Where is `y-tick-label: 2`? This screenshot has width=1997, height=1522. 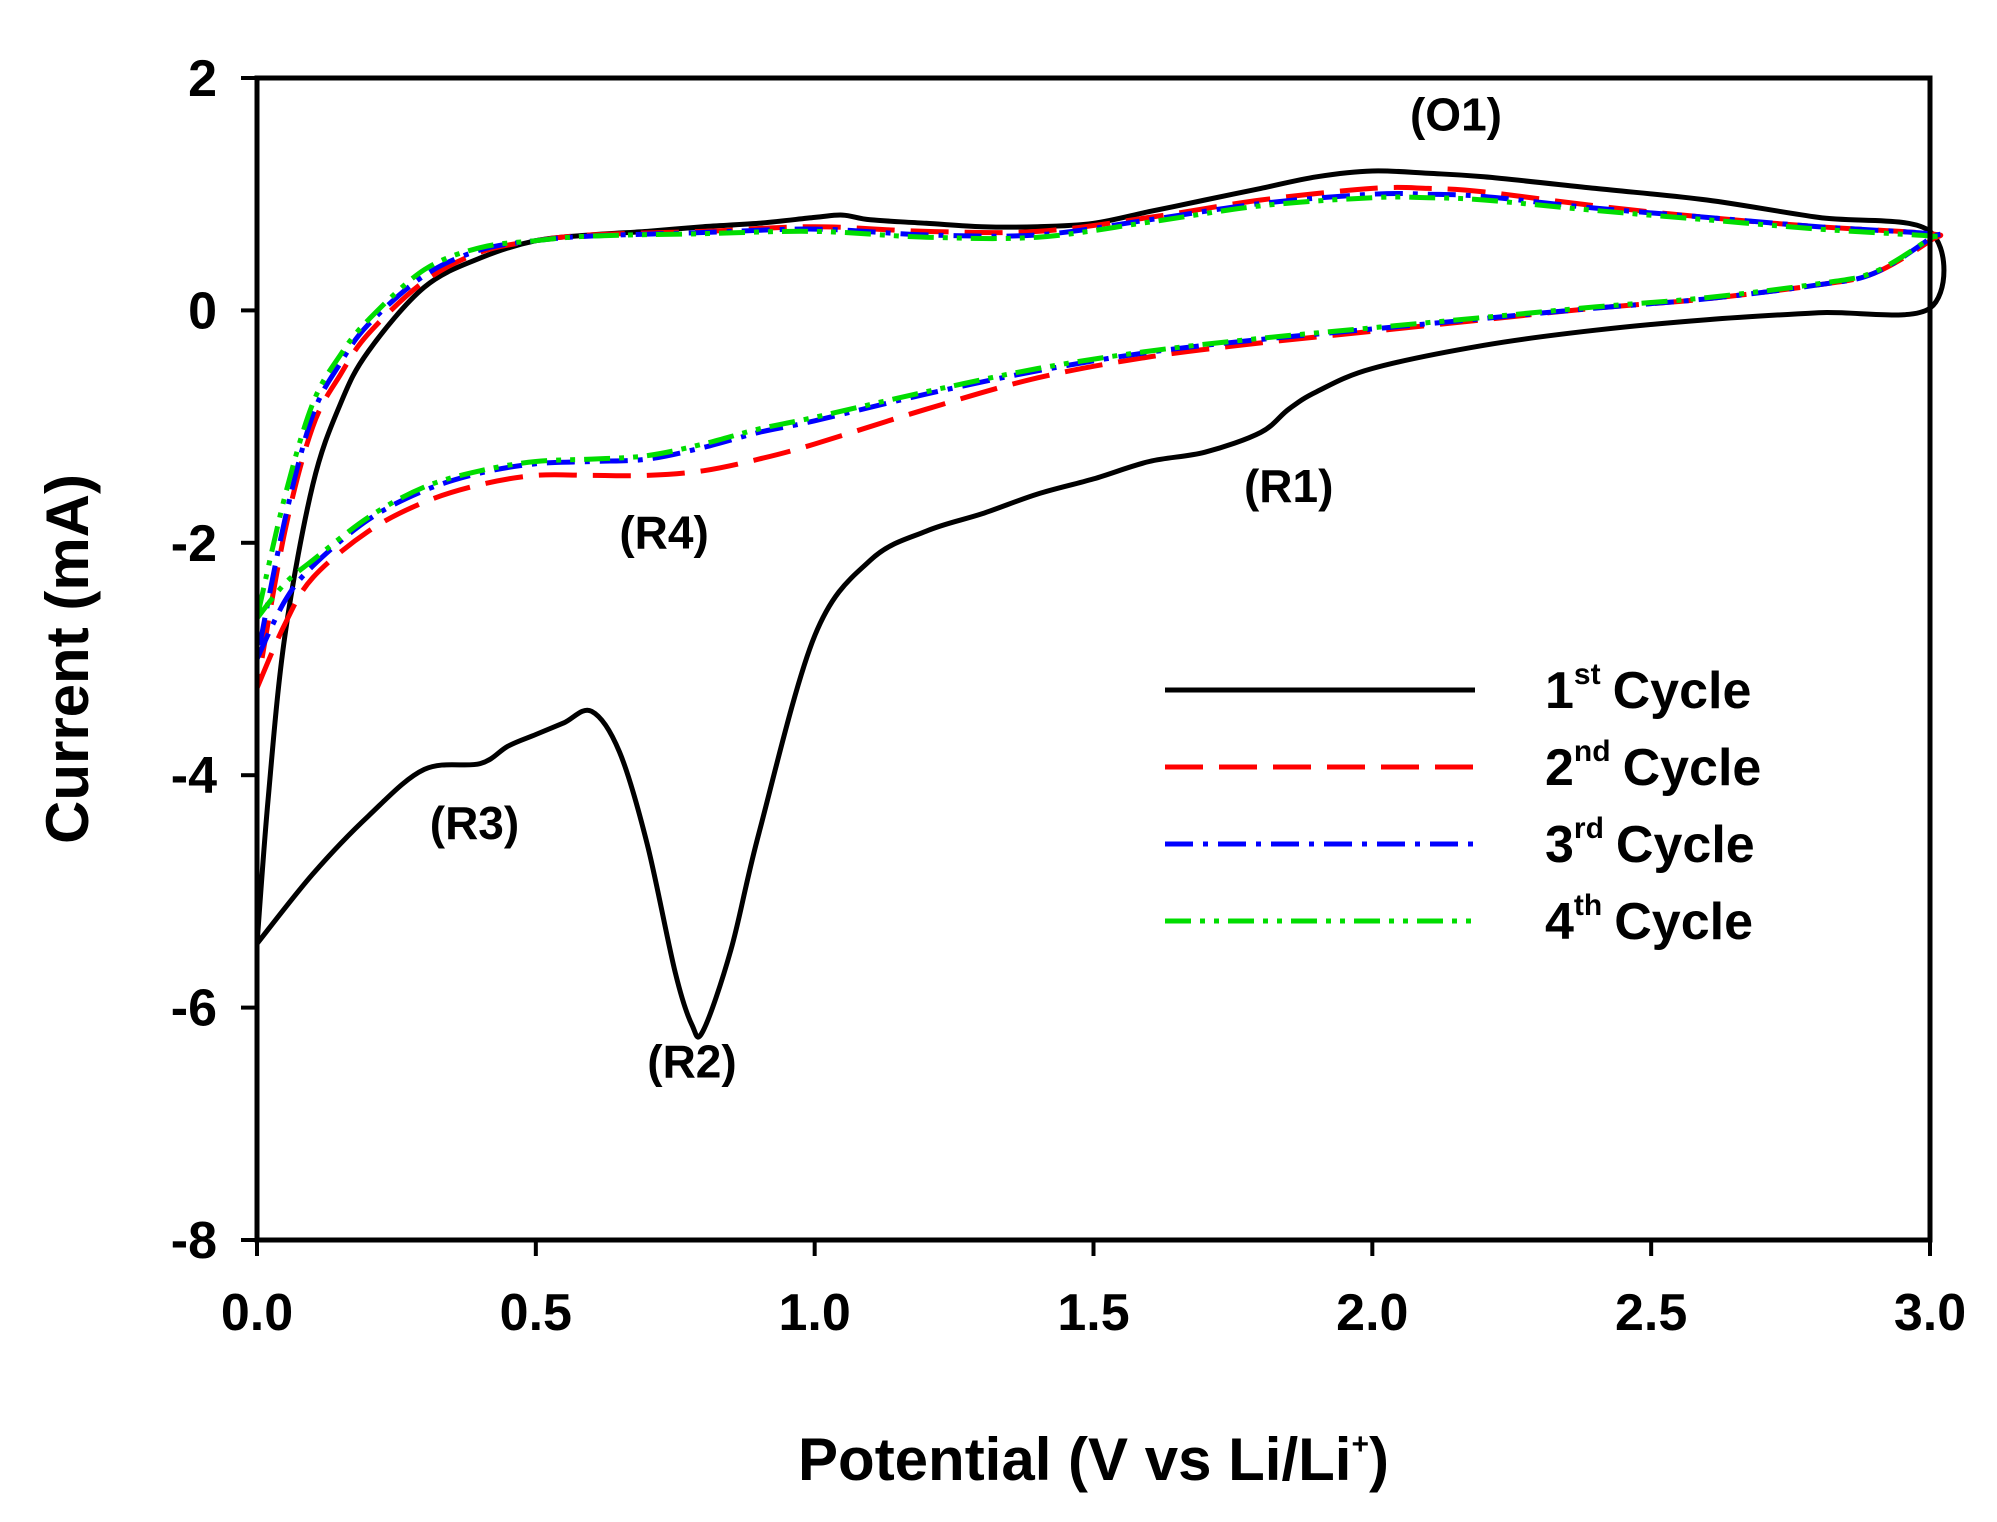
y-tick-label: 2 is located at coordinates (202, 79).